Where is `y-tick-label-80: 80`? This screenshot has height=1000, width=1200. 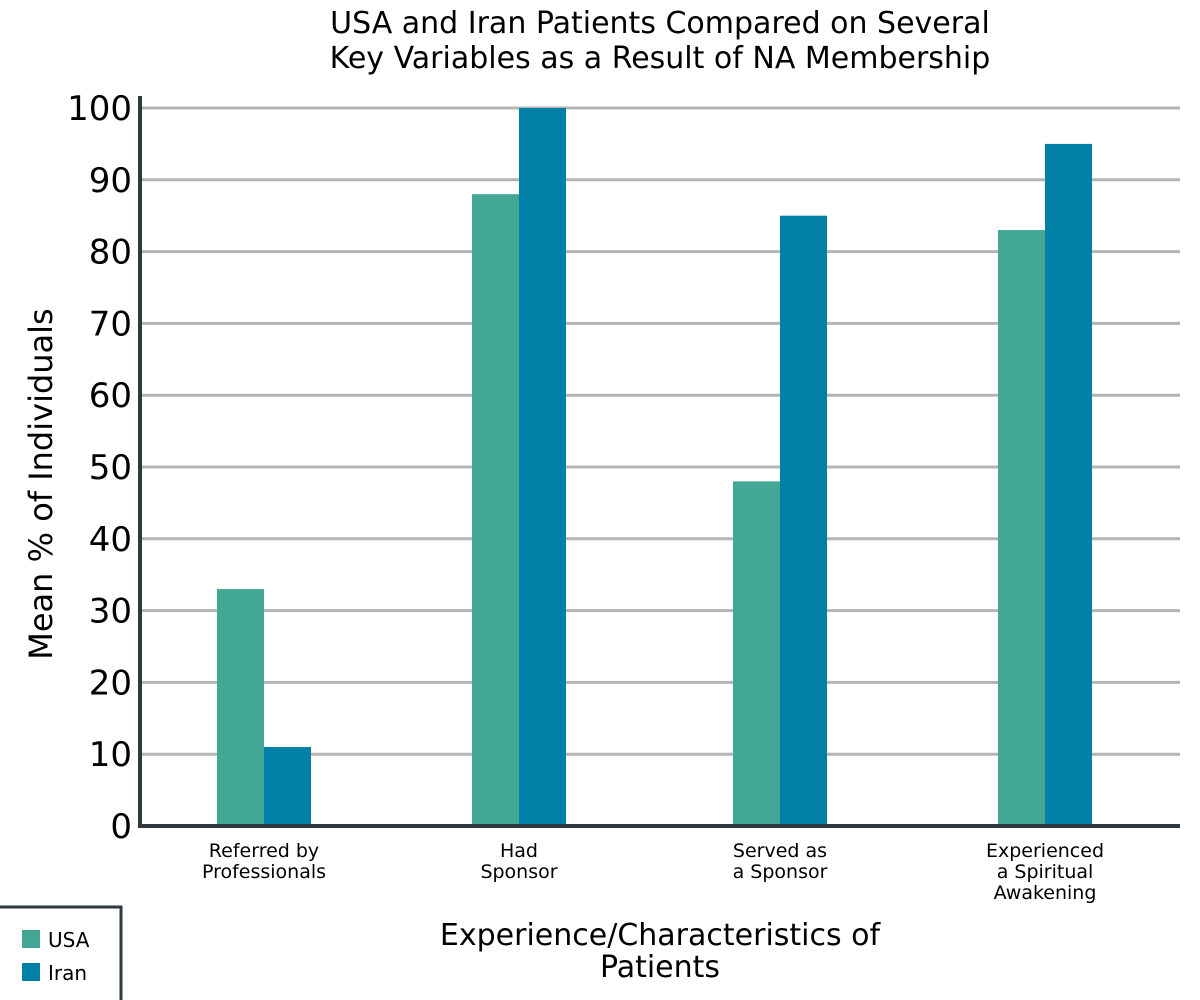
y-tick-label-80: 80 is located at coordinates (110, 253).